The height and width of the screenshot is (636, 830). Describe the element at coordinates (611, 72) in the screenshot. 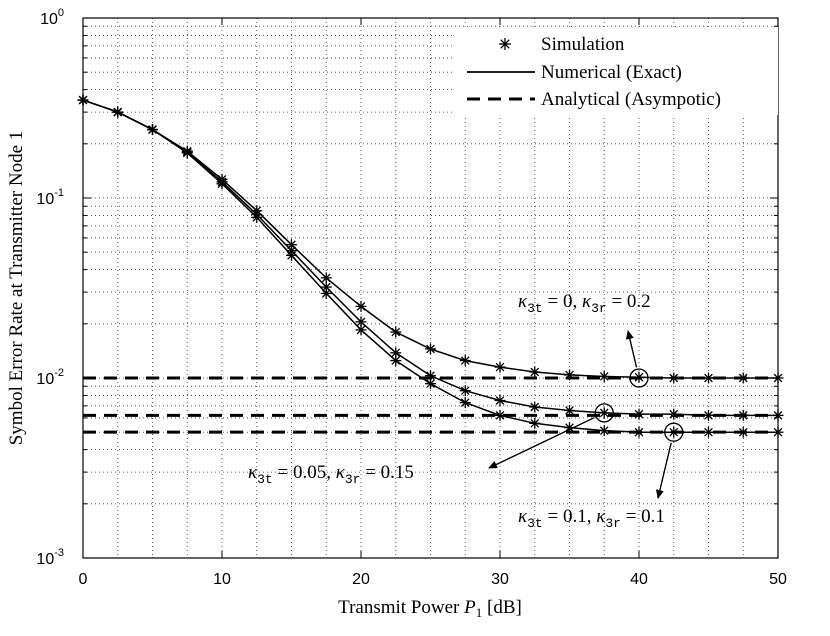

I see `legend-label: Numerical (Exact)` at that location.